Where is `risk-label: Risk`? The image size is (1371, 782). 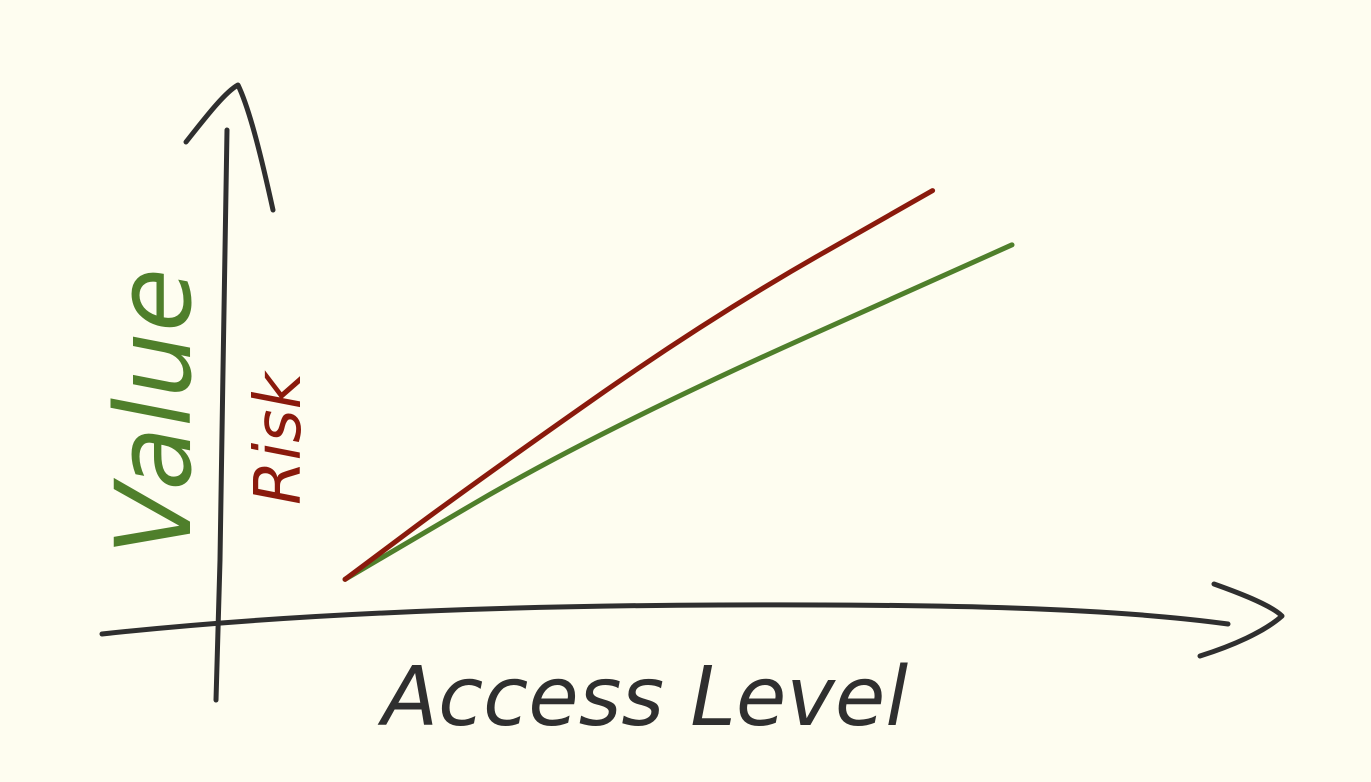 risk-label: Risk is located at coordinates (279, 437).